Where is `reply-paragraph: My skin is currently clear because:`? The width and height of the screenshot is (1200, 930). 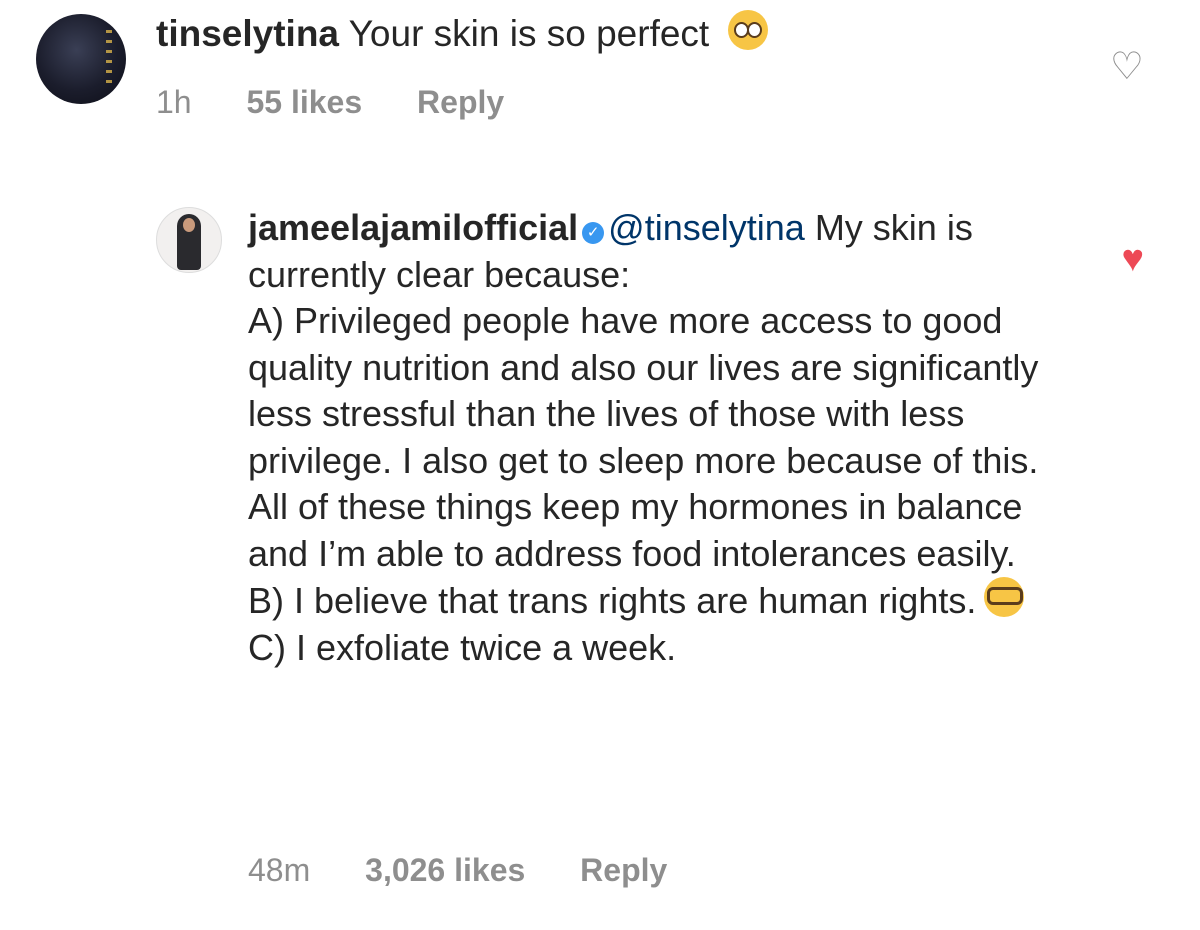 reply-paragraph: My skin is currently clear because: is located at coordinates (610, 251).